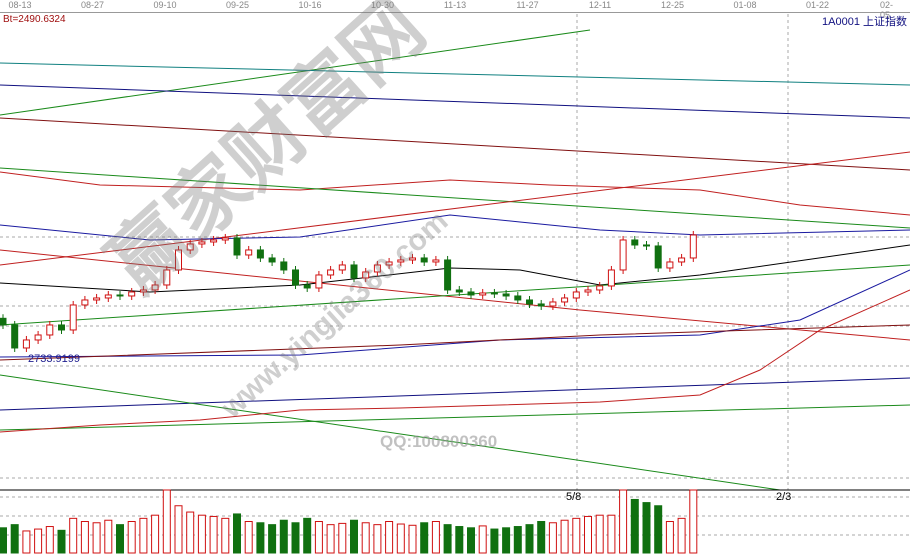  What do you see at coordinates (672, 5) in the screenshot?
I see `date-tick: 12-25` at bounding box center [672, 5].